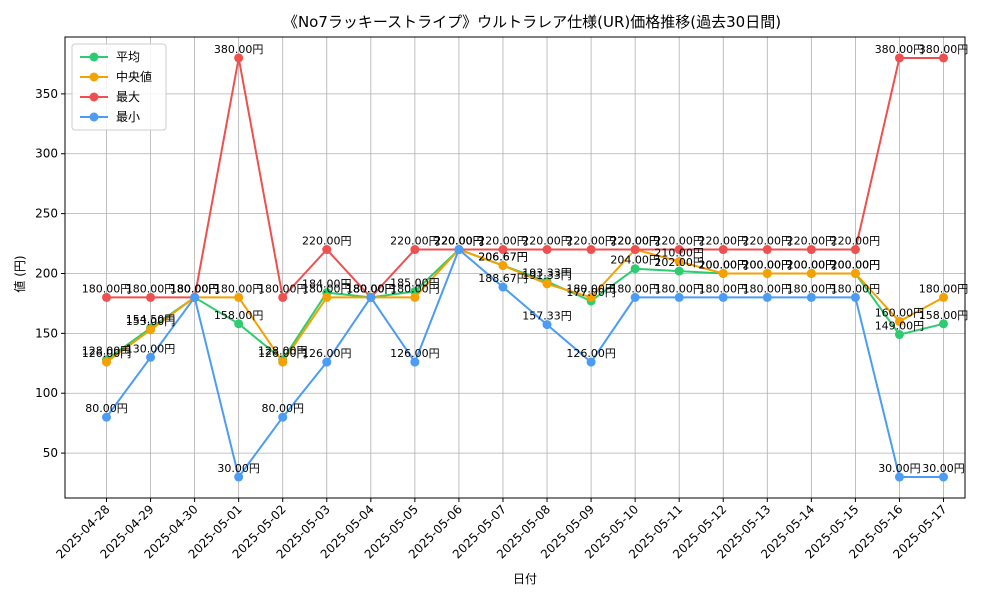 Image resolution: width=1000 pixels, height=600 pixels. I want to click on data-label: 157.33円, so click(547, 316).